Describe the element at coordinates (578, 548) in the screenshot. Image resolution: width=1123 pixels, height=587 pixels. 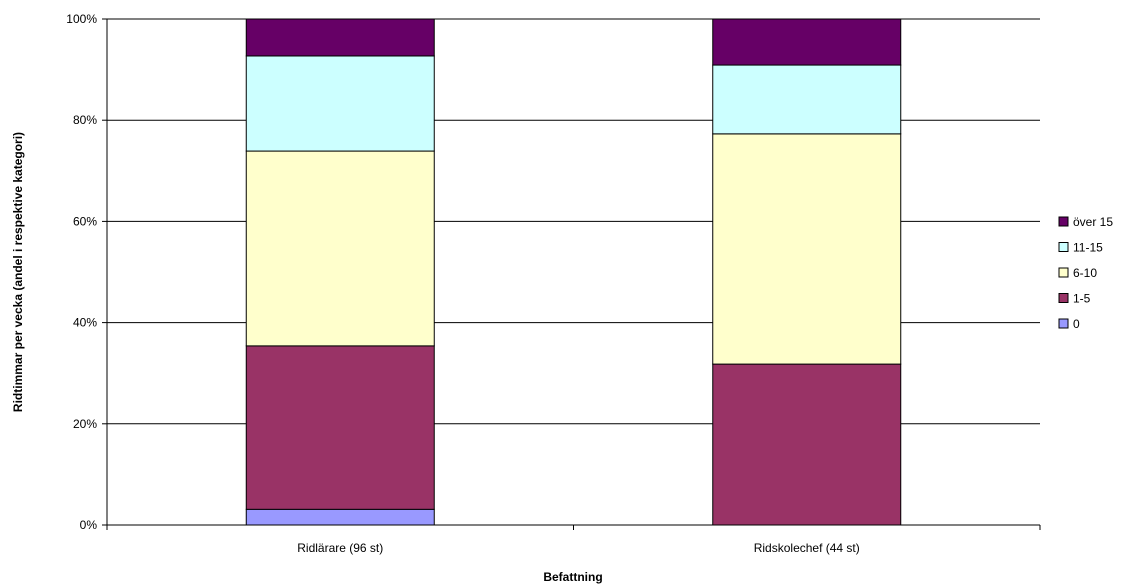
I see `x-tick-labels: Ridlärare (96 st) Ridskolechef (44 st)` at that location.